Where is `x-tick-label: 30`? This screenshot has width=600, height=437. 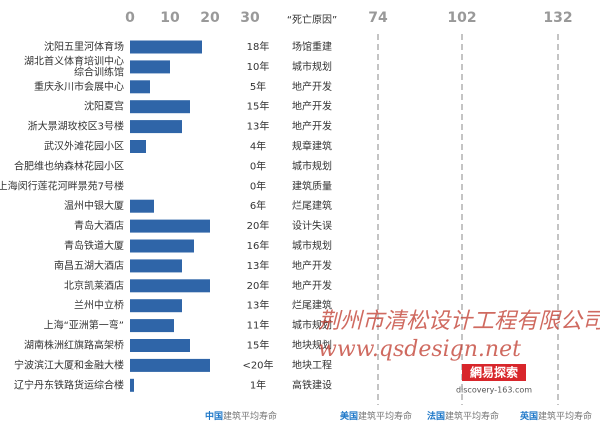 x-tick-label: 30 is located at coordinates (250, 18).